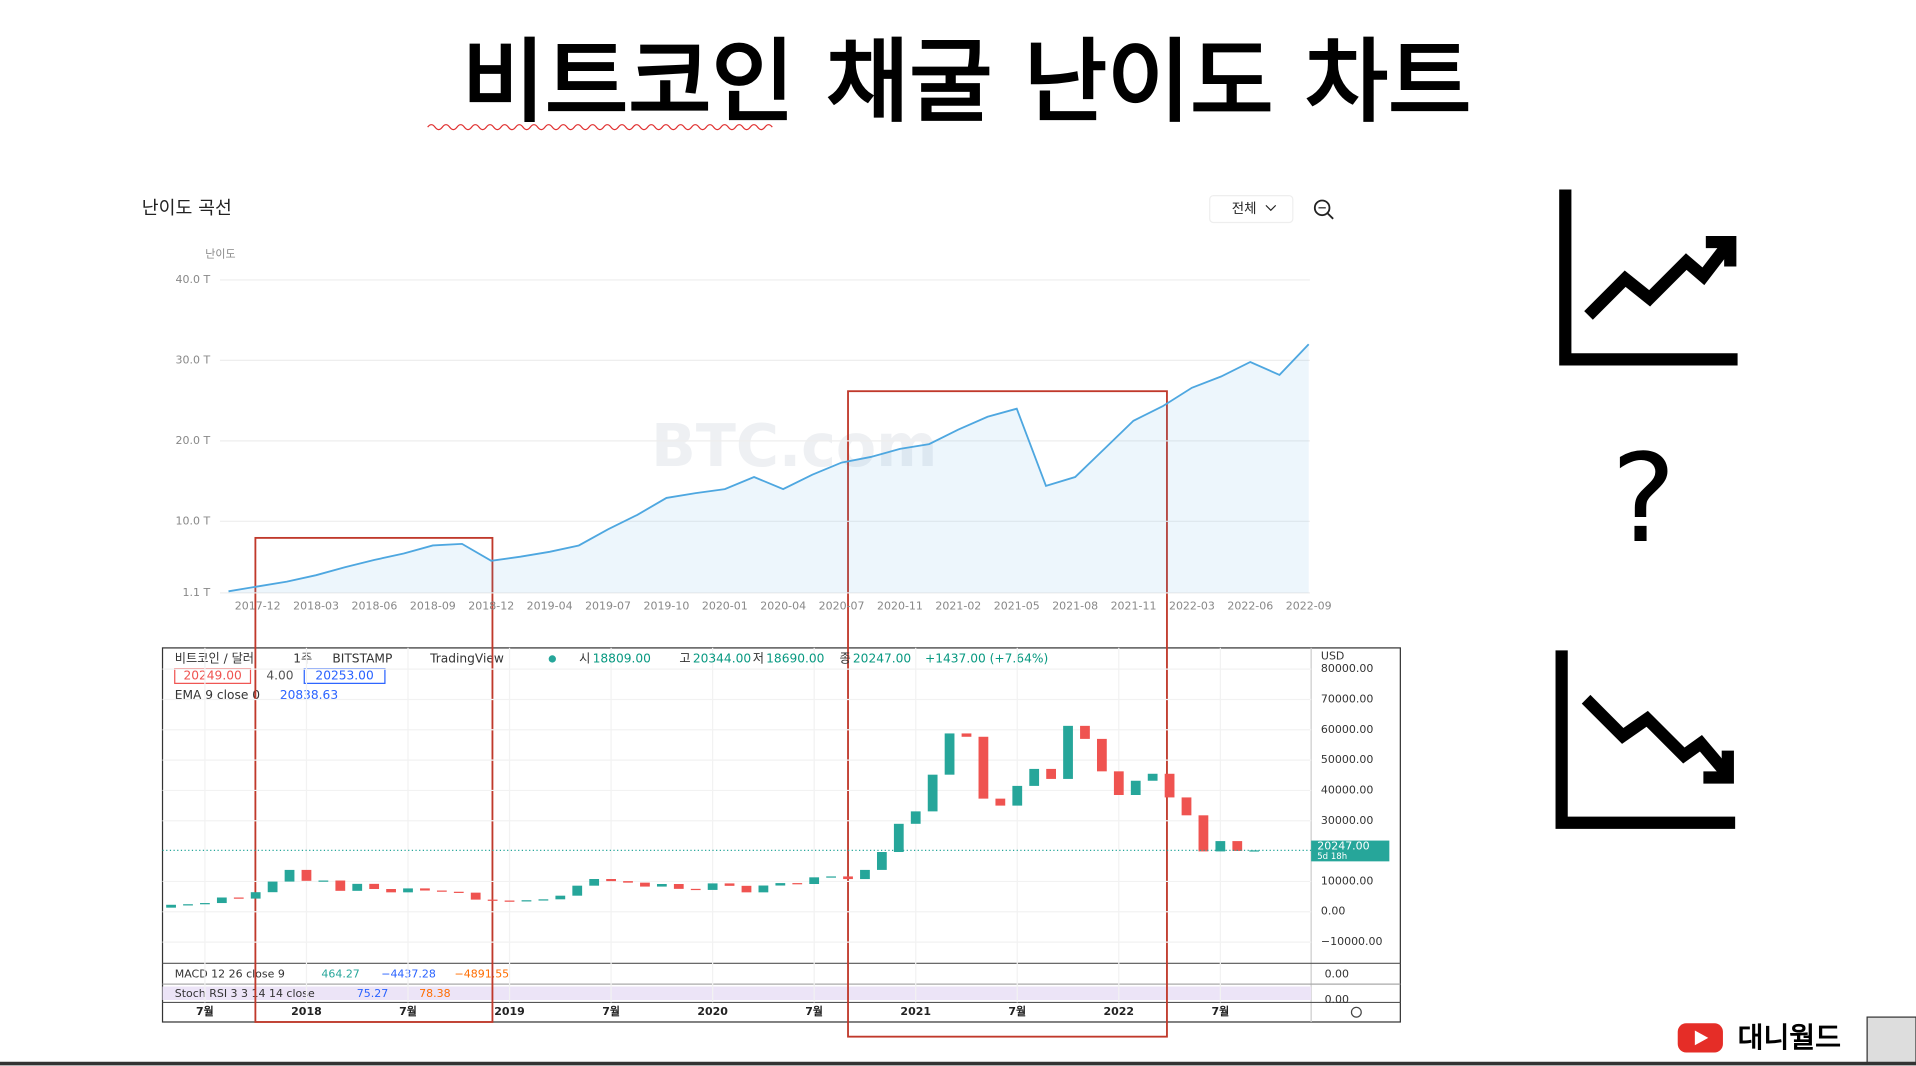 This screenshot has height=1066, width=1916. What do you see at coordinates (316, 605) in the screenshot?
I see `x-tick-label: 2018-03` at bounding box center [316, 605].